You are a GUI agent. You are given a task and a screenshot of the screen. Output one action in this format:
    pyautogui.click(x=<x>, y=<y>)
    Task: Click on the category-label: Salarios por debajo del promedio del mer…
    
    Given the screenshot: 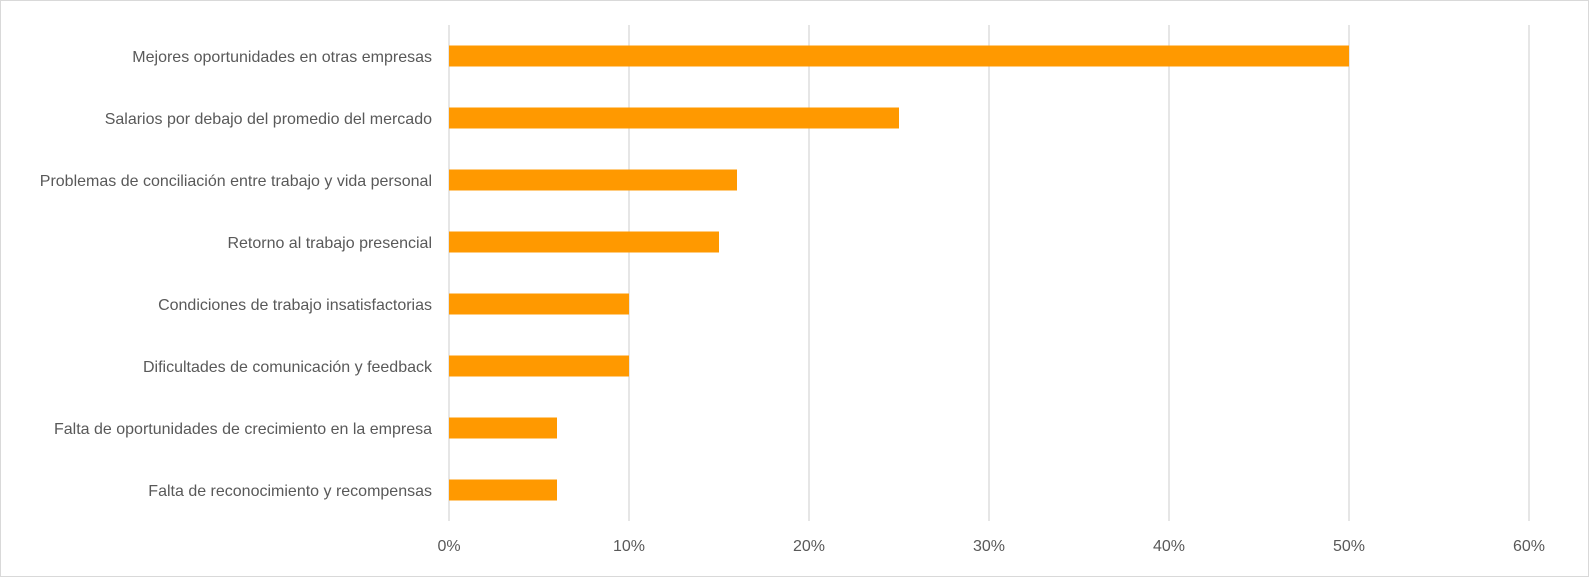 What is the action you would take?
    pyautogui.click(x=268, y=119)
    